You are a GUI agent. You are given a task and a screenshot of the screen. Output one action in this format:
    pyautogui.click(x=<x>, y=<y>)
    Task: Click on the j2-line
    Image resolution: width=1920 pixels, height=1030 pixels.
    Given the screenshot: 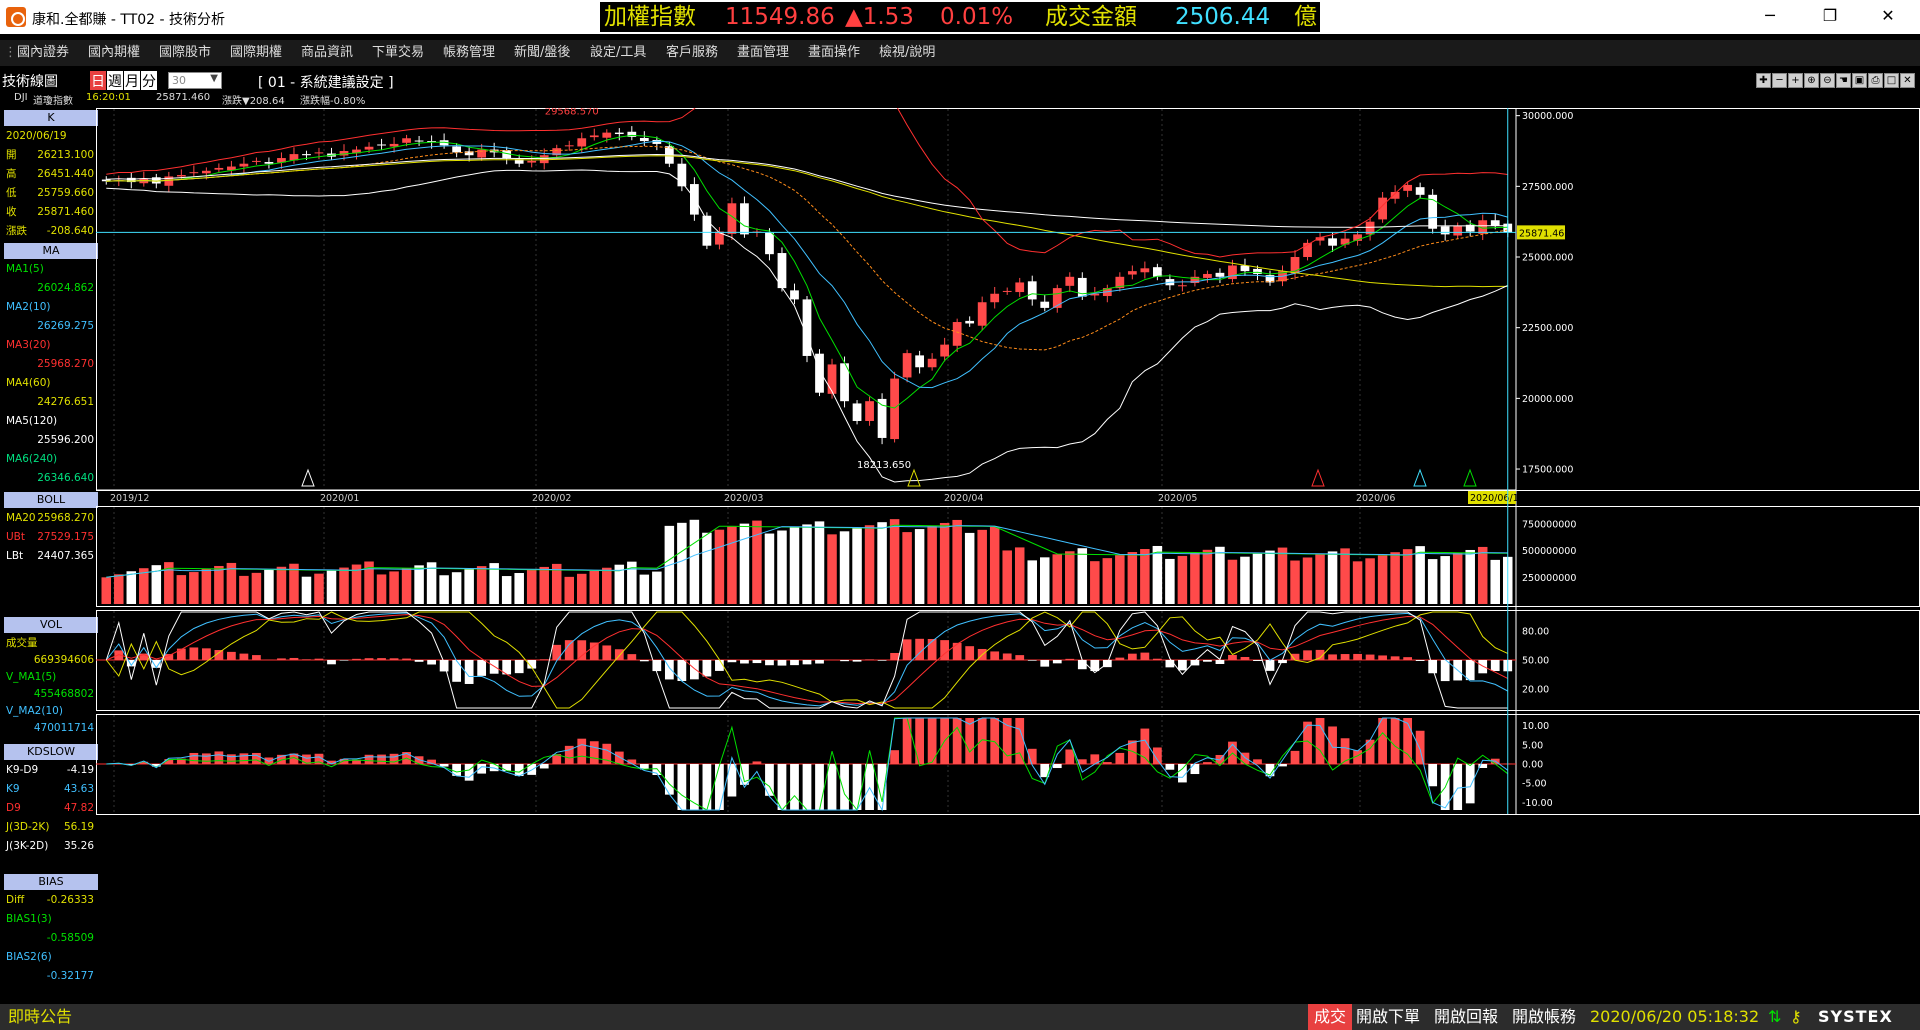 What is the action you would take?
    pyautogui.click(x=806, y=660)
    